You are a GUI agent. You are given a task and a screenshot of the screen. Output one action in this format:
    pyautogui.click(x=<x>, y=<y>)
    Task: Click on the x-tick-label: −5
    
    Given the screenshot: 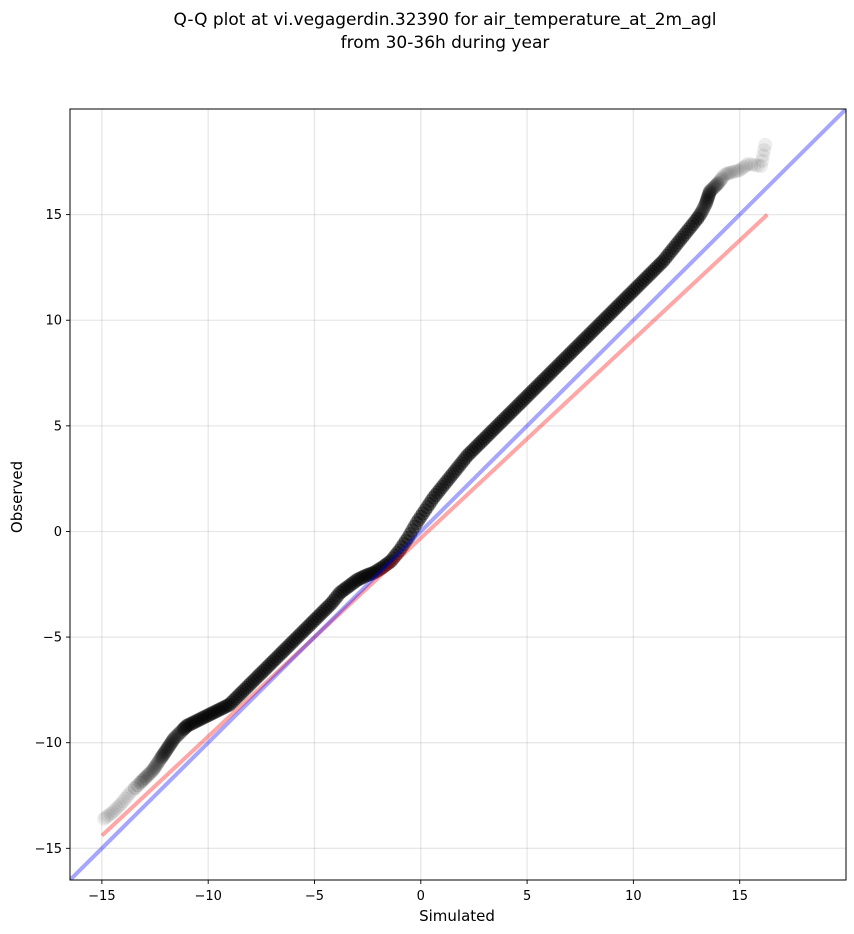 What is the action you would take?
    pyautogui.click(x=314, y=896)
    